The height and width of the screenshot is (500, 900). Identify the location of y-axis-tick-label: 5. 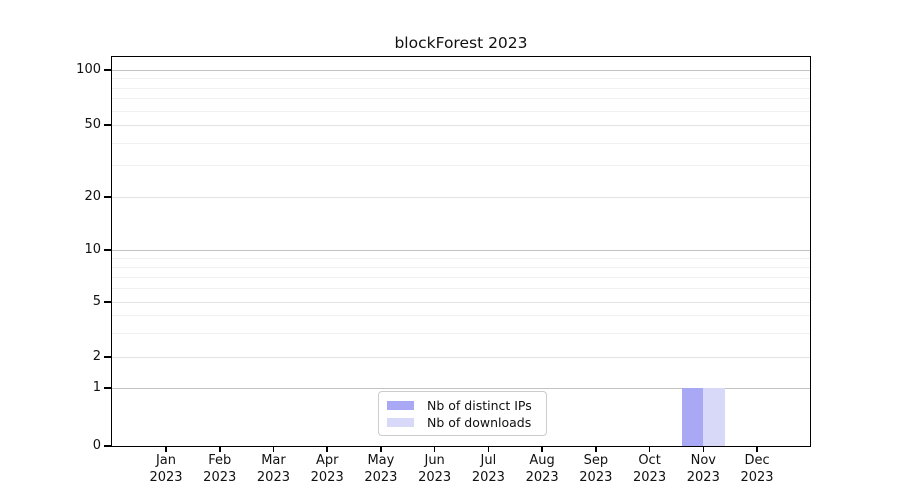
(96, 301).